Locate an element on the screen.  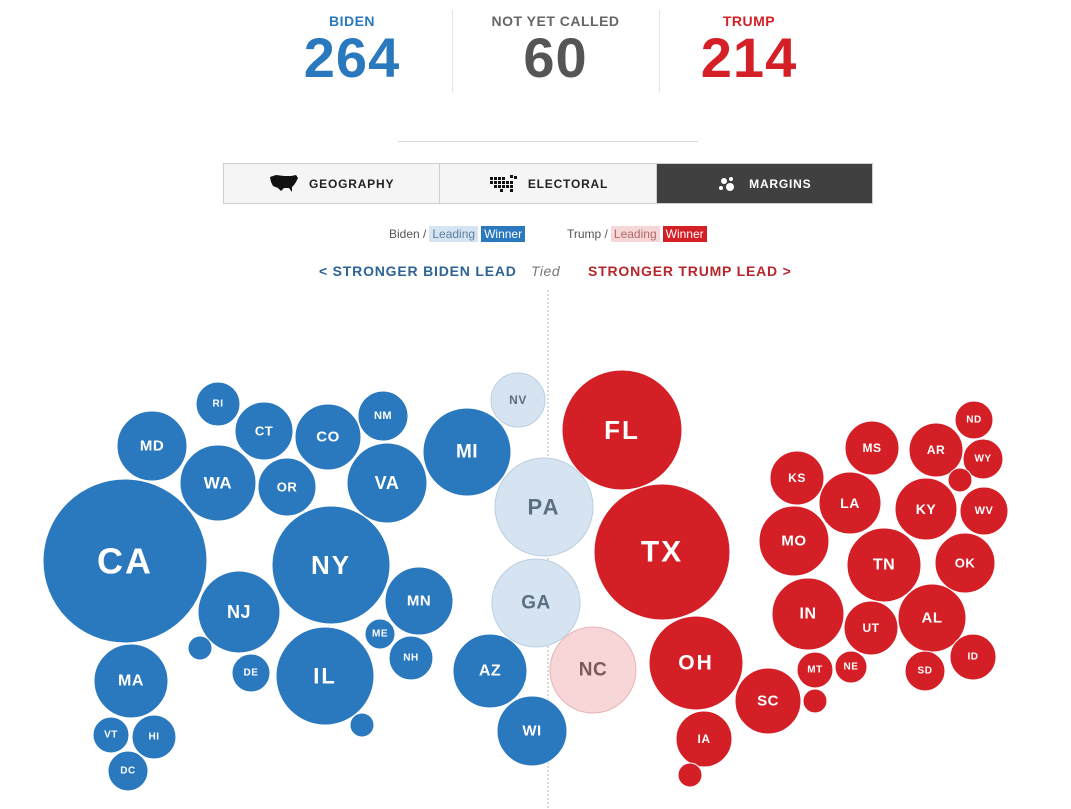
bubble-sc is located at coordinates (768, 701).